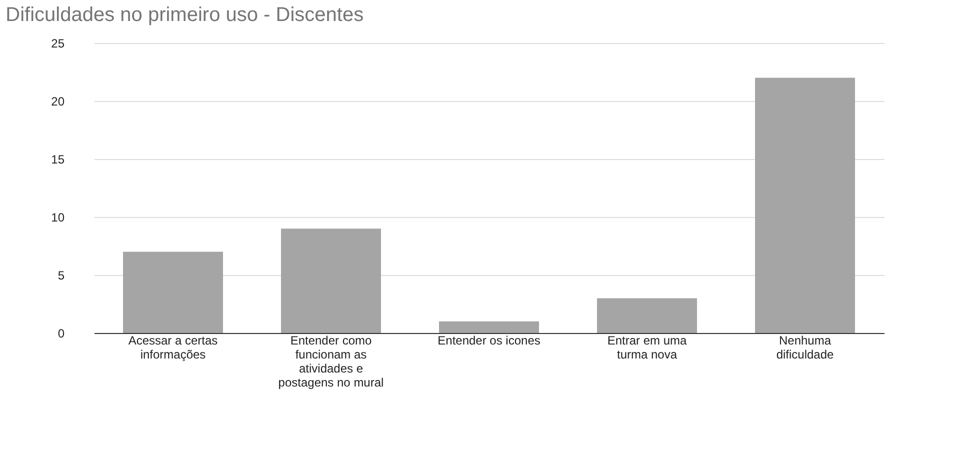  Describe the element at coordinates (805, 348) in the screenshot. I see `x-tick-label: Nenhuma dificuldade` at that location.